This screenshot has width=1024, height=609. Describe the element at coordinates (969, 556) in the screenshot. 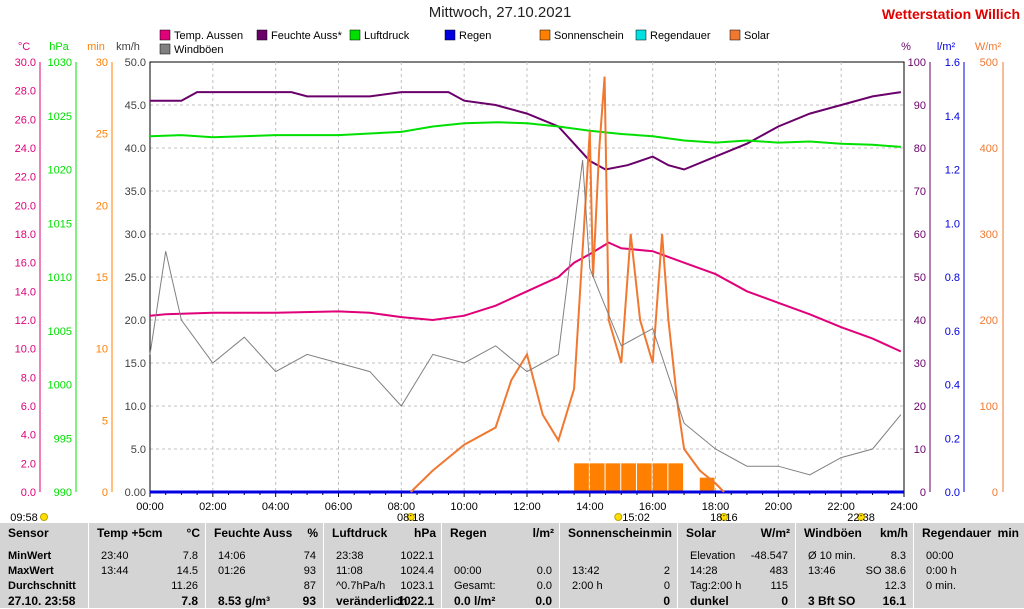

I see `panel-row: 00:00` at that location.